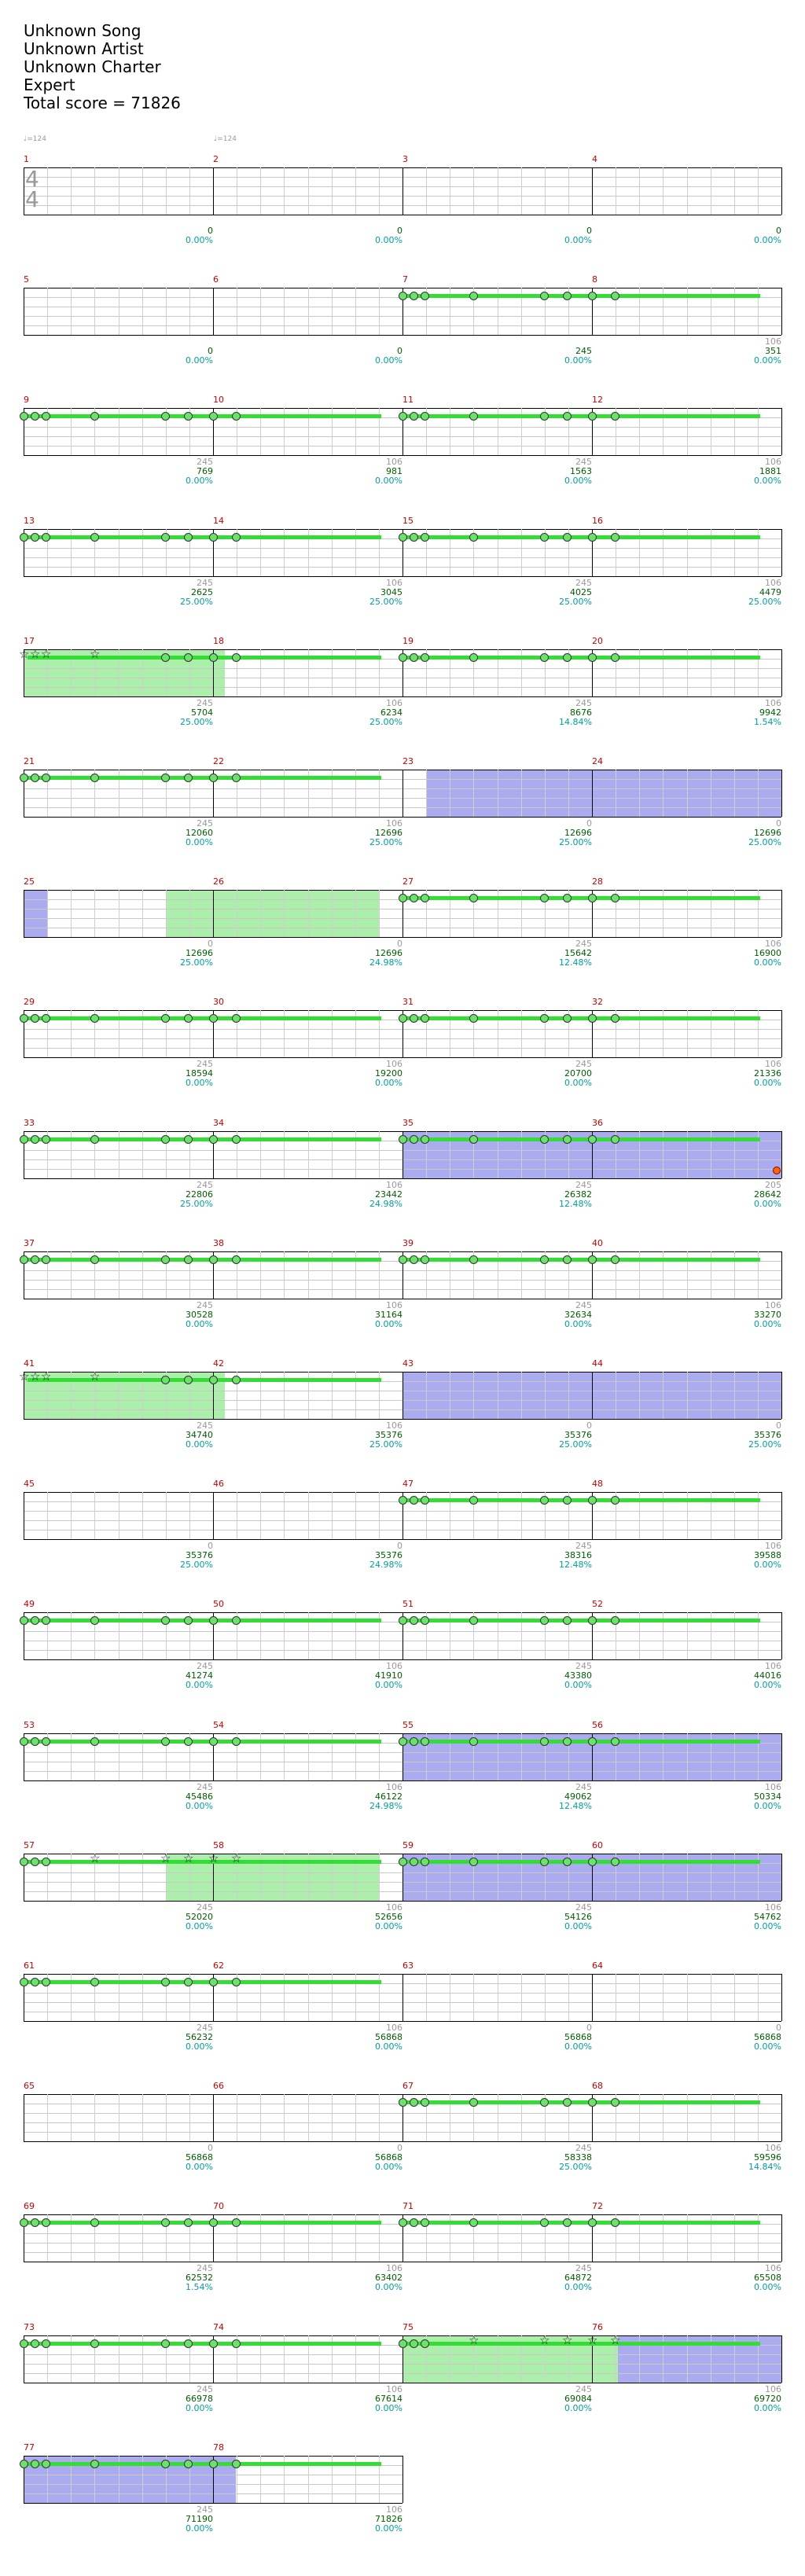 The width and height of the screenshot is (805, 2576). I want to click on measure-stats: 245 8676 14.84%, so click(529, 712).